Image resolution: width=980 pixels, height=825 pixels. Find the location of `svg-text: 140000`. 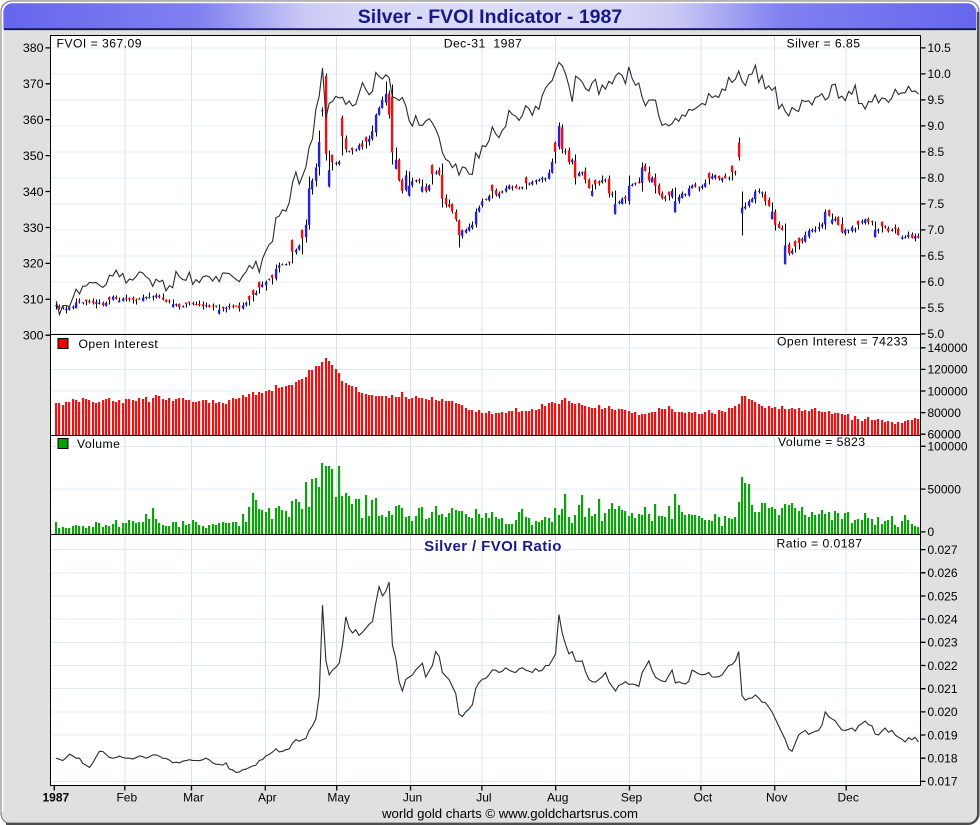

svg-text: 140000 is located at coordinates (948, 348).